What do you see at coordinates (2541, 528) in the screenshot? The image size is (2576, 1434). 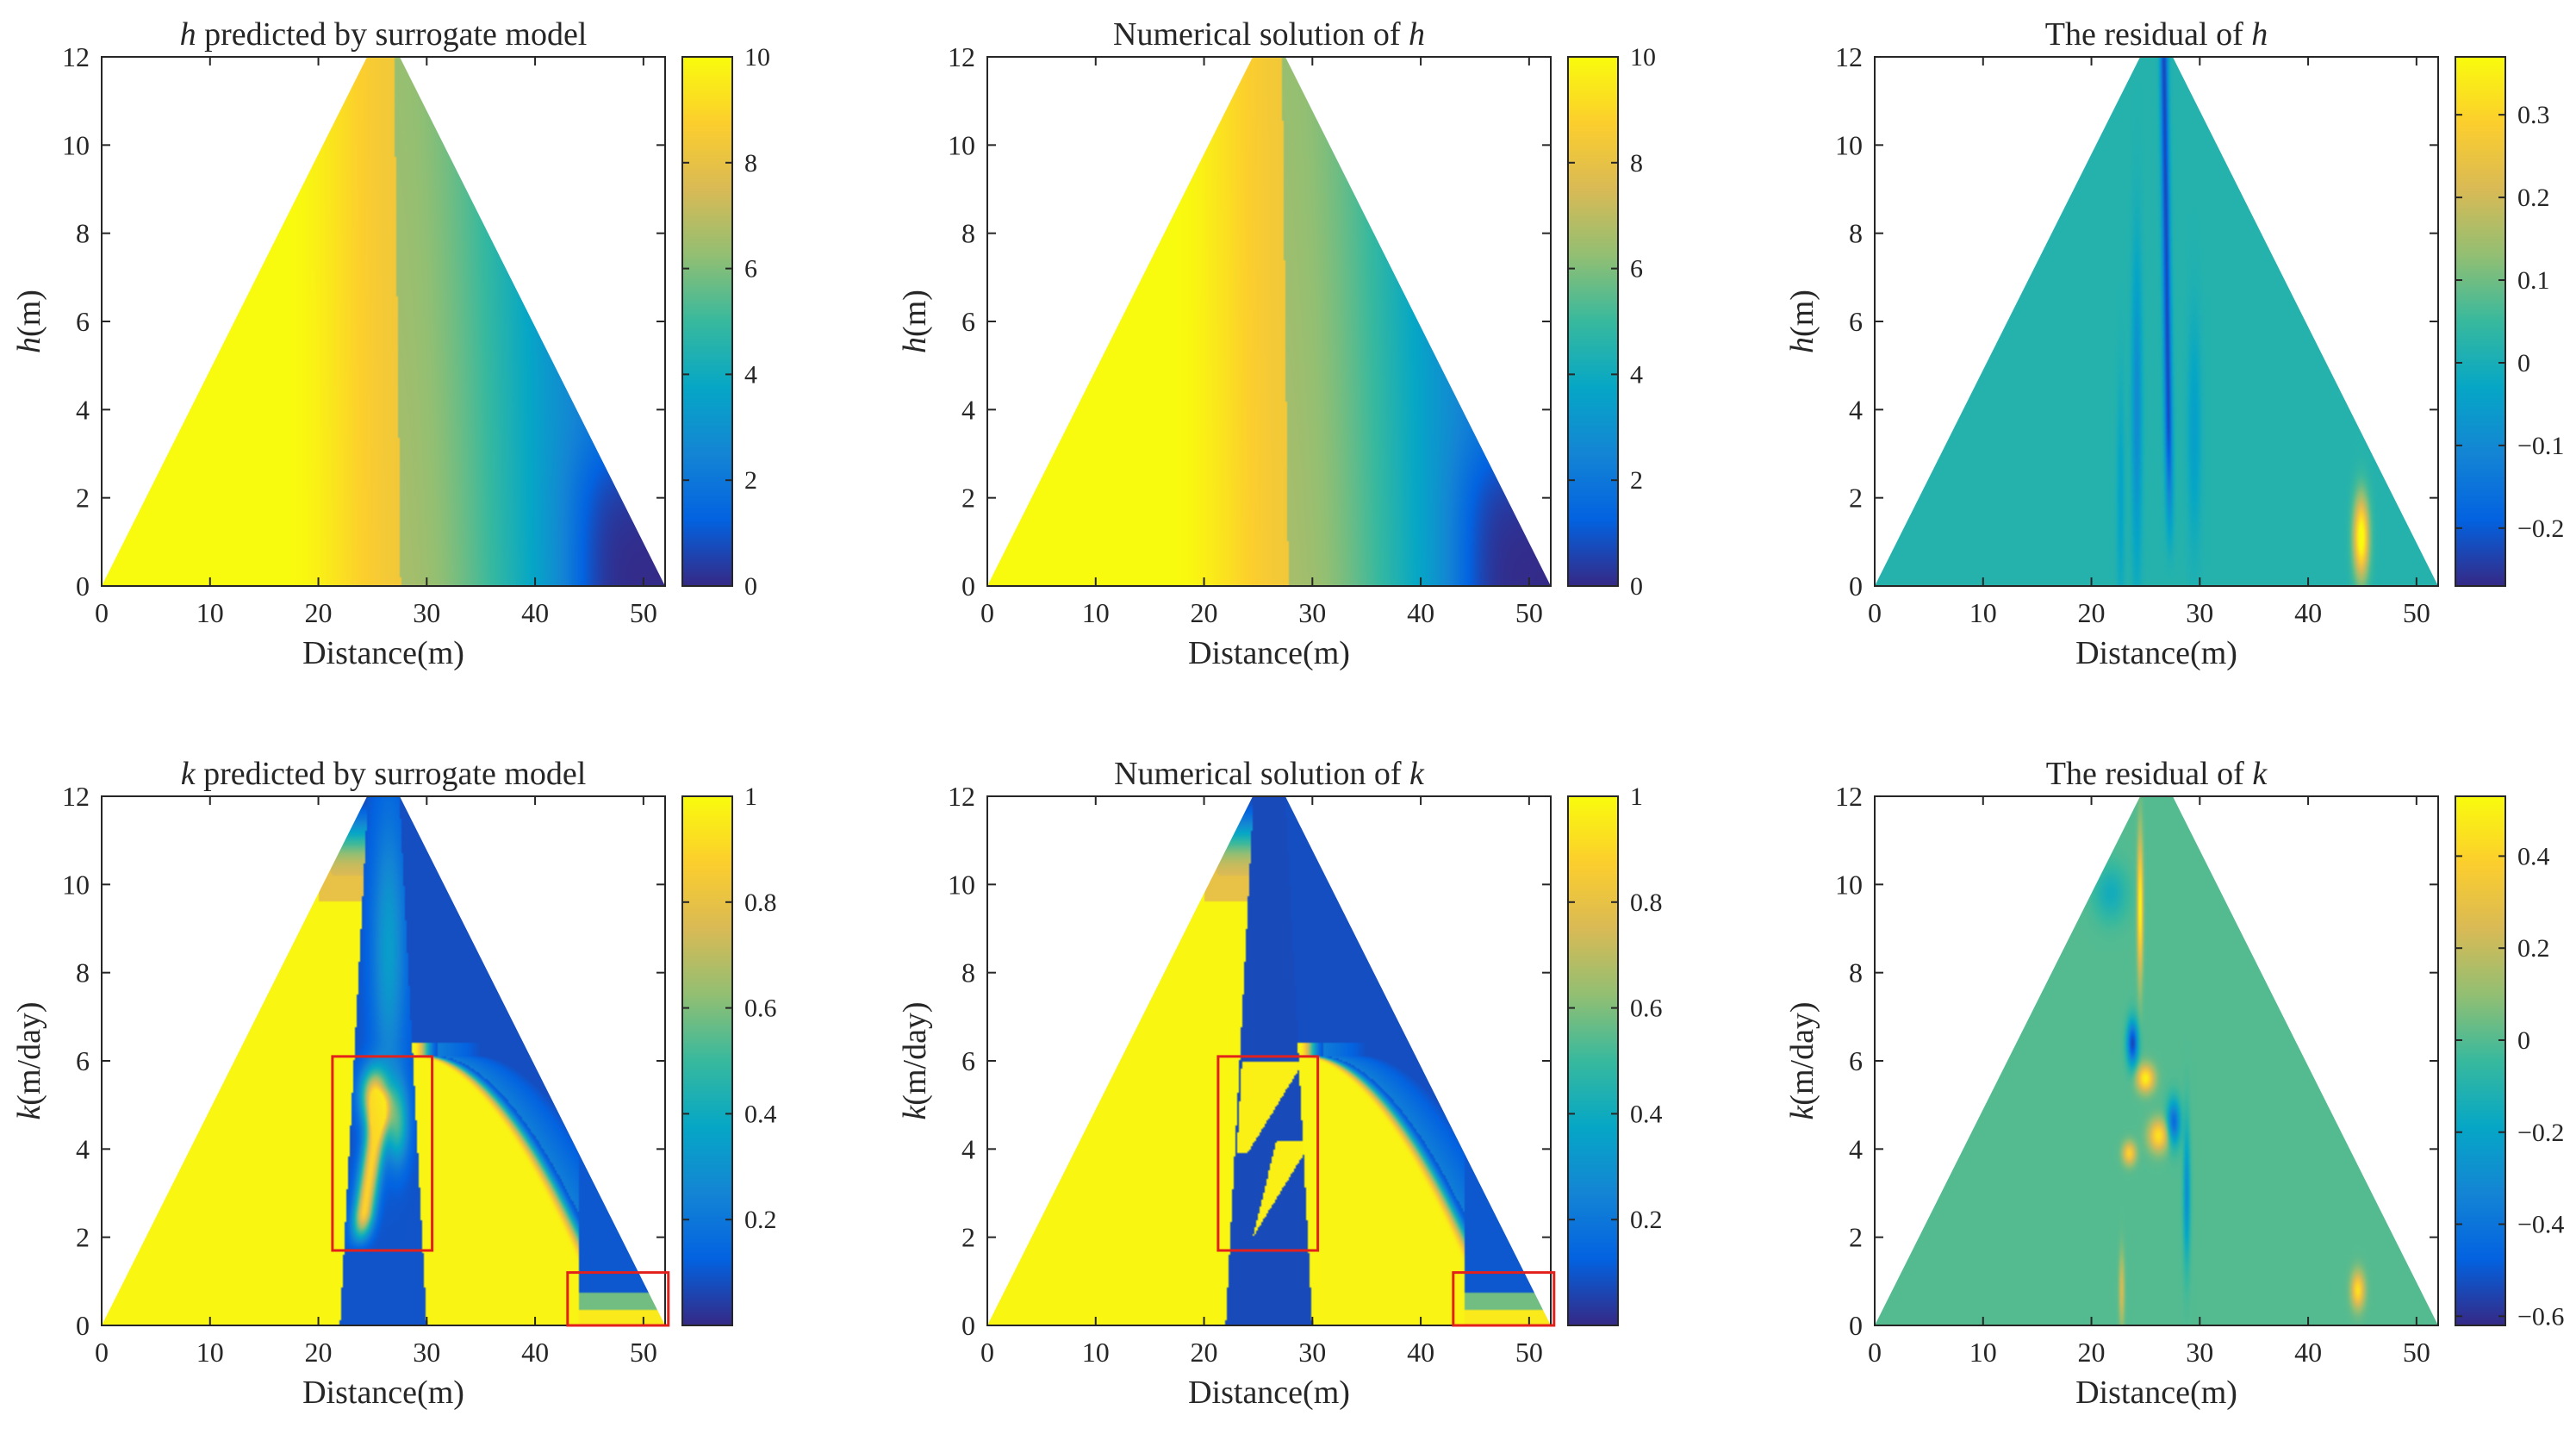 I see `colorbar-tick-label: −0.2` at bounding box center [2541, 528].